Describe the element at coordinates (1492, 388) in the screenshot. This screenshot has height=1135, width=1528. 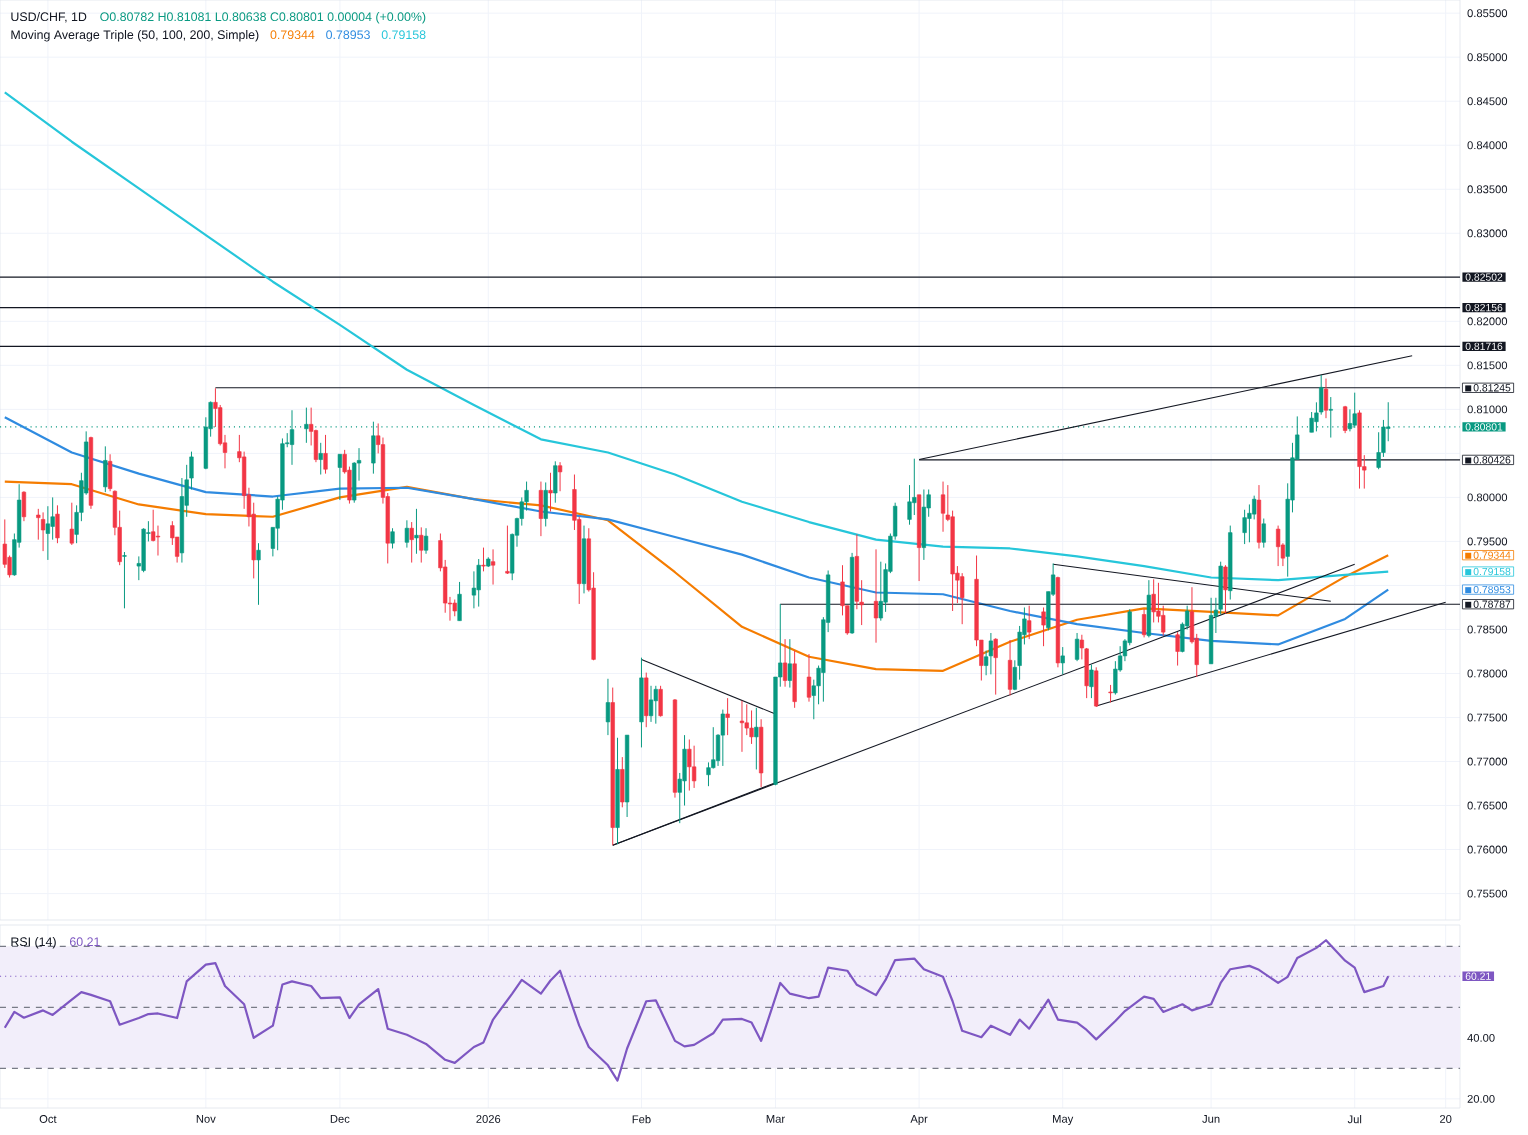
I see `legend-label: 0.81245` at that location.